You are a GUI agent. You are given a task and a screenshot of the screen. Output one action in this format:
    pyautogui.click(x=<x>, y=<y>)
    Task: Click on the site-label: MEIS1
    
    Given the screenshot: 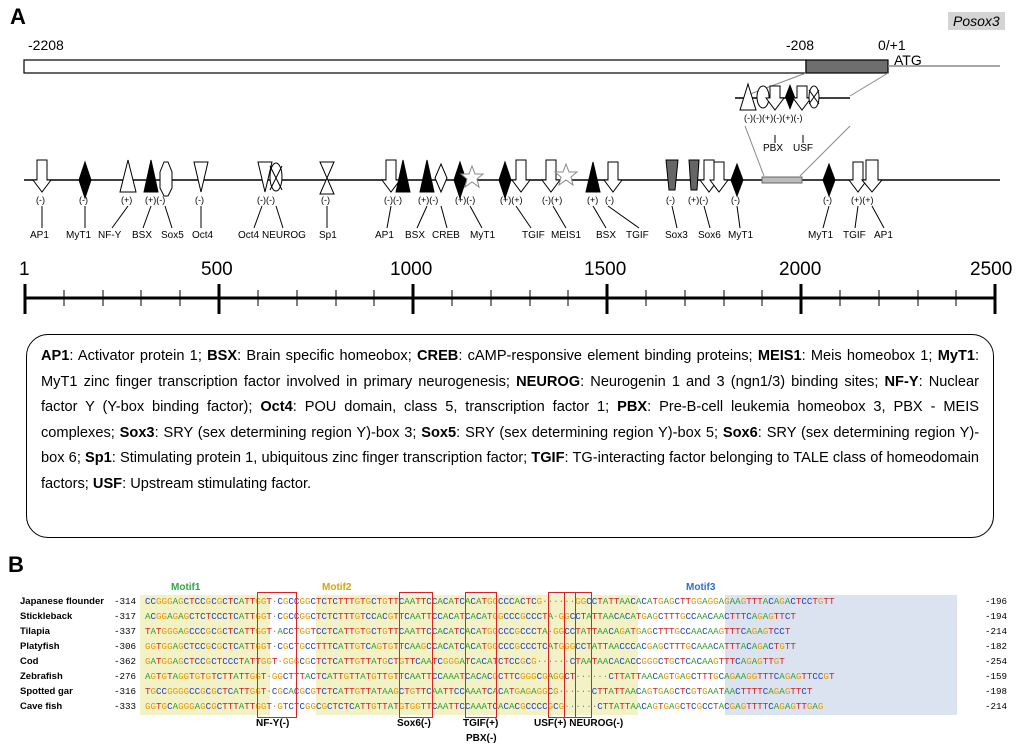 What is the action you would take?
    pyautogui.click(x=566, y=235)
    